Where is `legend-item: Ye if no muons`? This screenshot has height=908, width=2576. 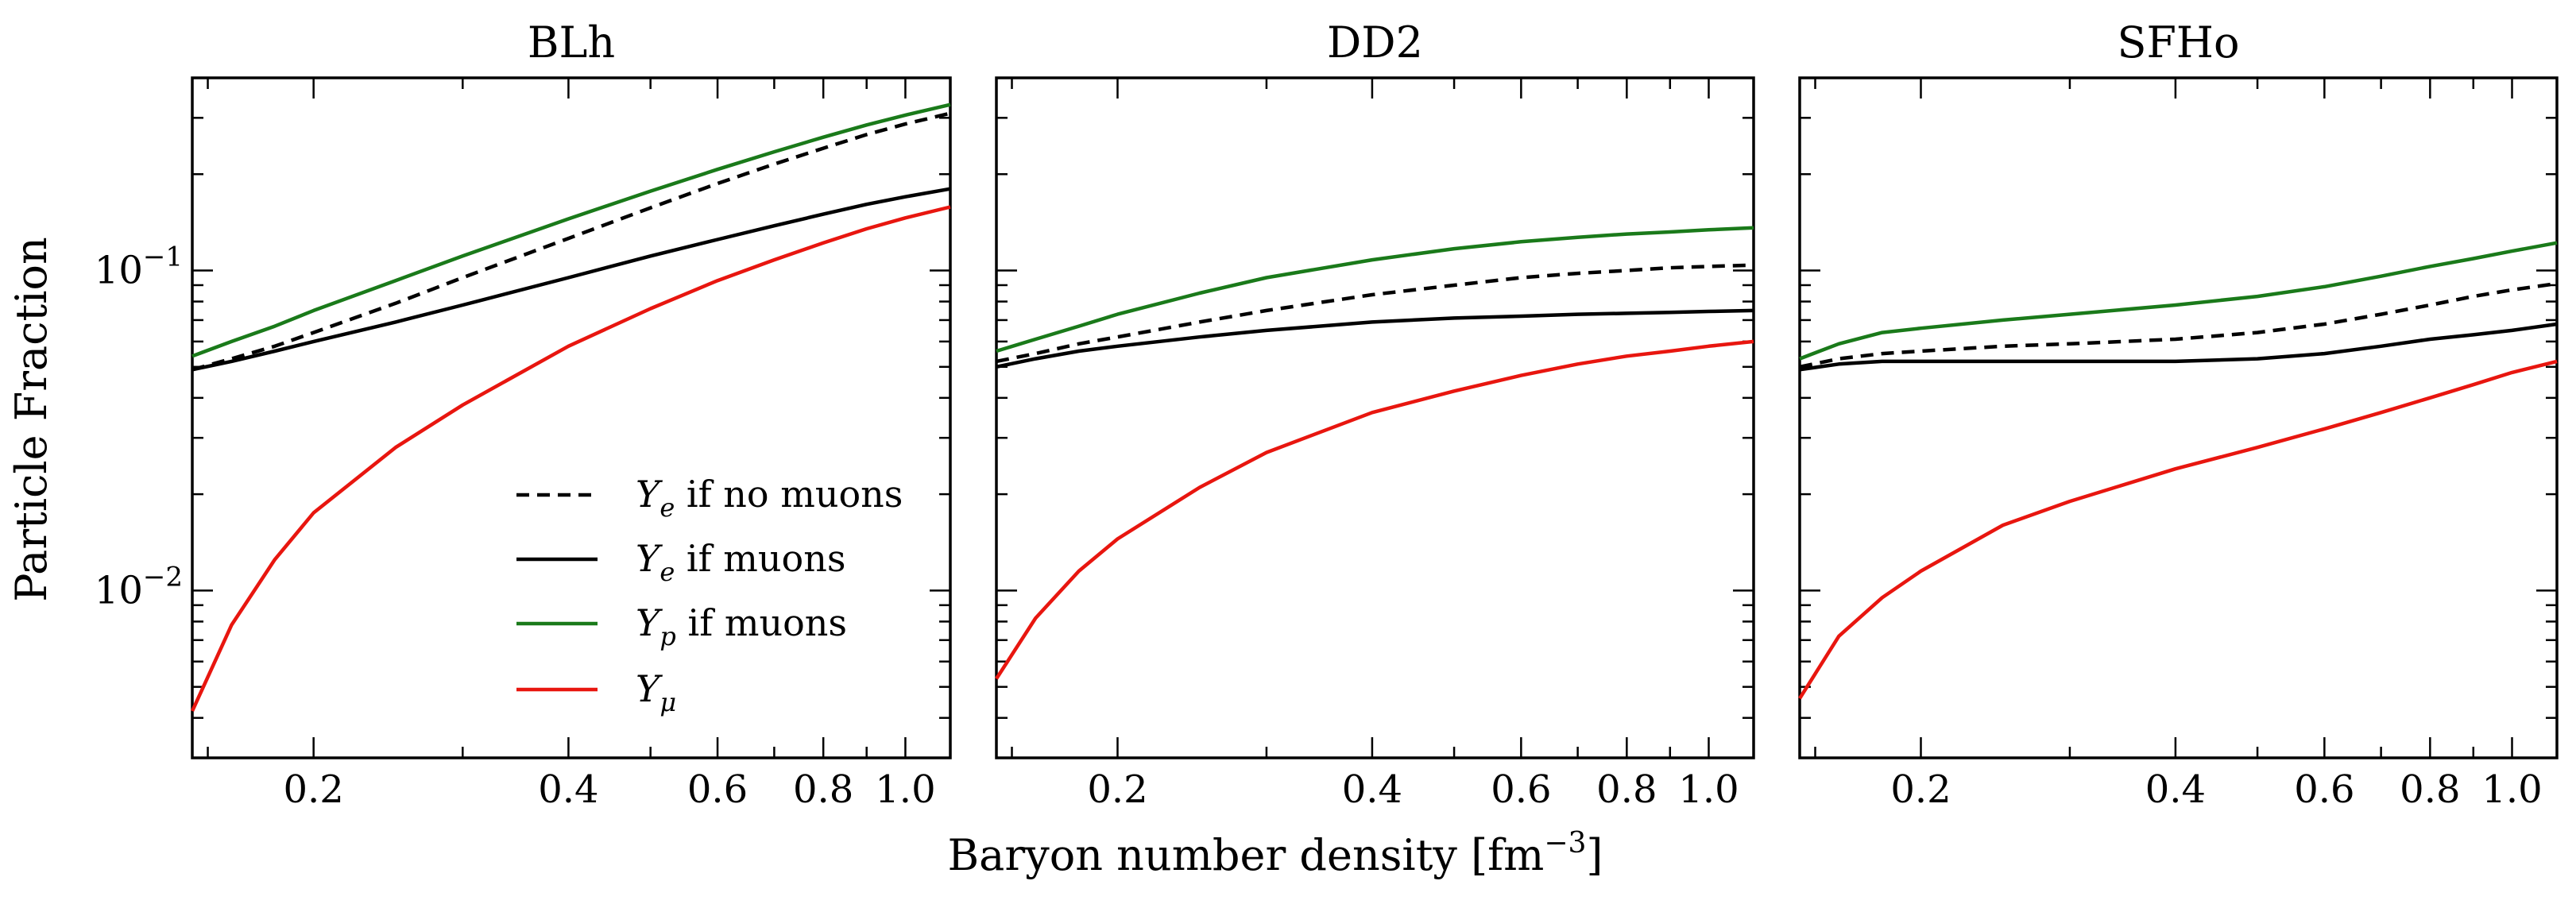 legend-item: Ye if no muons is located at coordinates (709, 498).